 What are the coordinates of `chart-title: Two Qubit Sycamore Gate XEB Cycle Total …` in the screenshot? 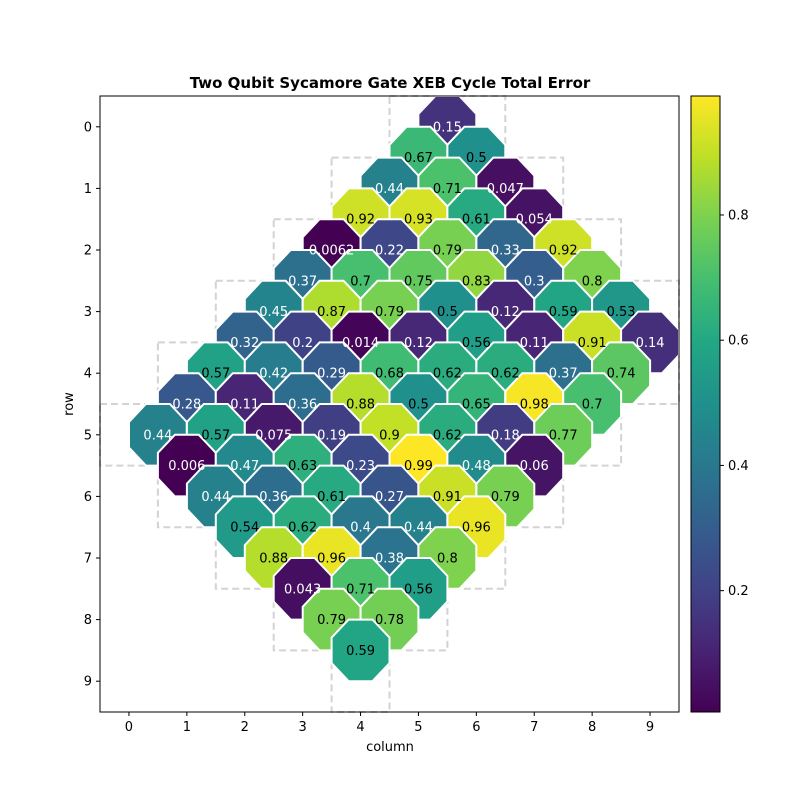 It's located at (390, 83).